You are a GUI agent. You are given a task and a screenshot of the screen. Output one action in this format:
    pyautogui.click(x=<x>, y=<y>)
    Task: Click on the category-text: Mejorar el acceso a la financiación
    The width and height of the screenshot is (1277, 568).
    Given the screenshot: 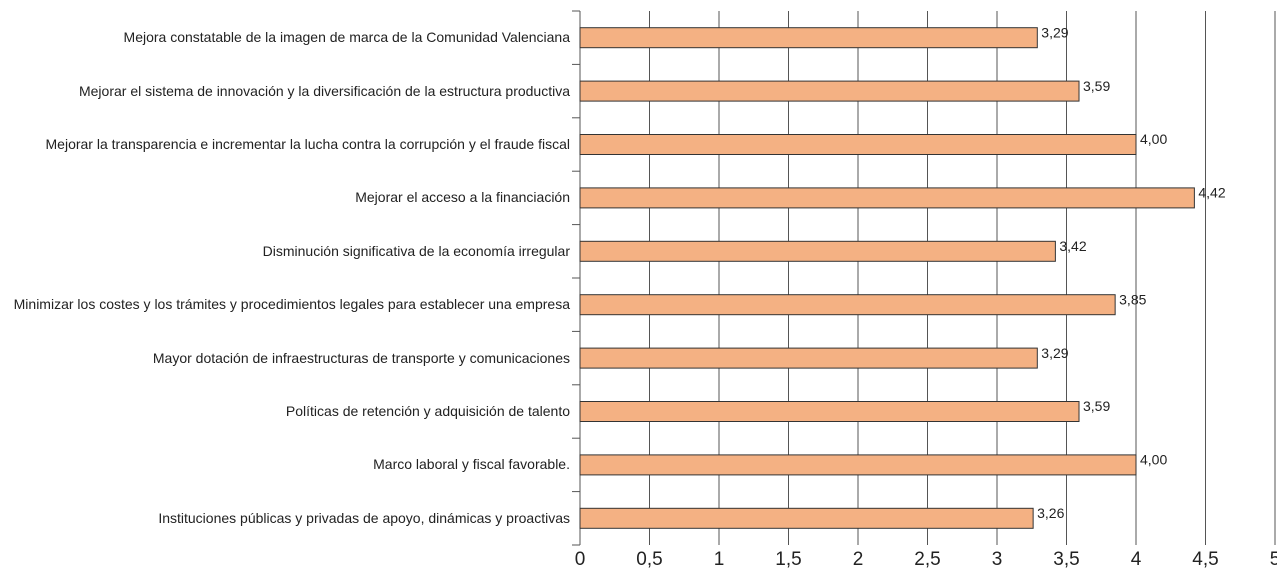 What is the action you would take?
    pyautogui.click(x=462, y=197)
    